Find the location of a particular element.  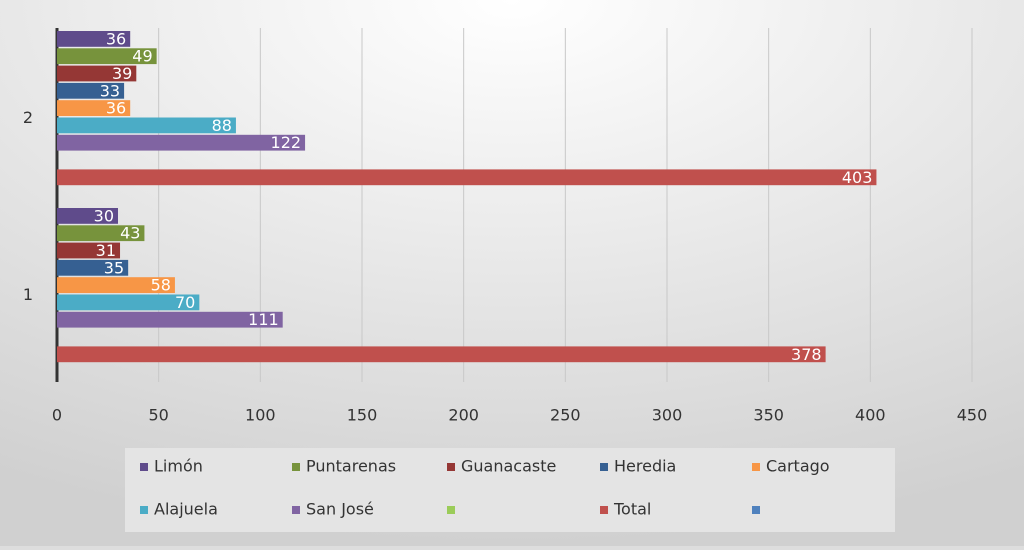

x-tick-label: 300 is located at coordinates (667, 415).